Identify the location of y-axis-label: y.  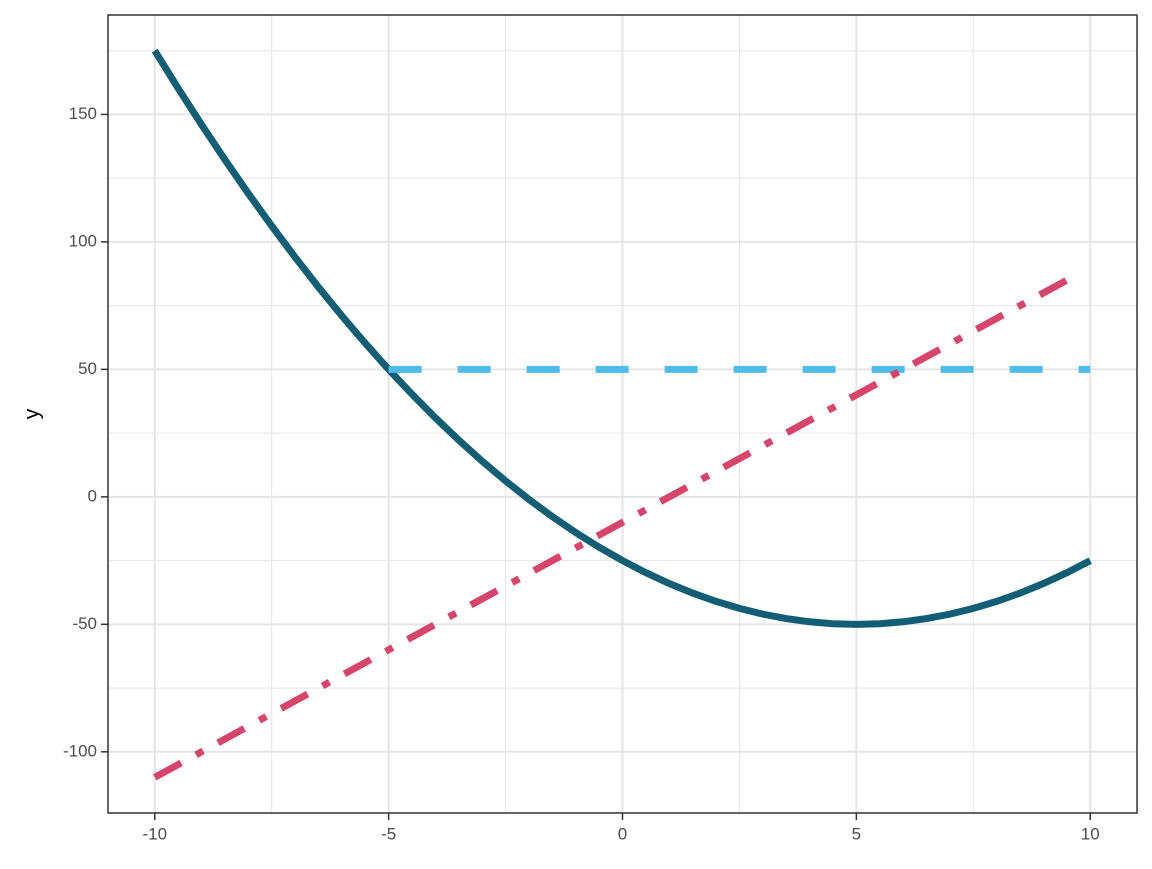
(32, 413).